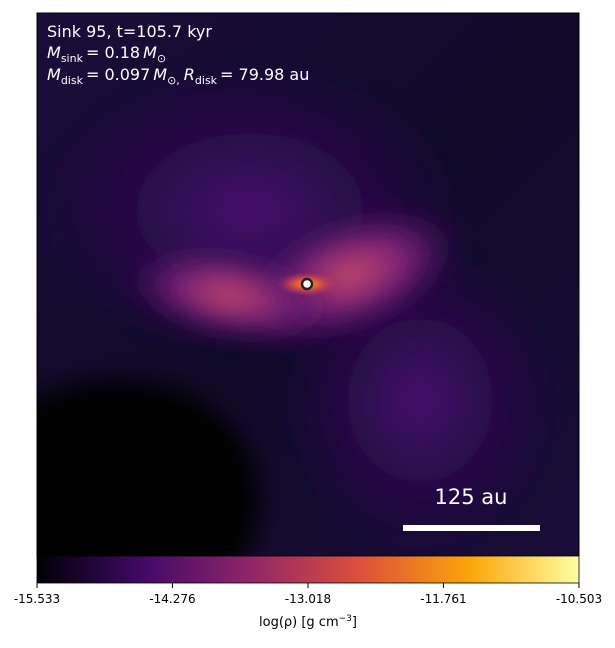 Image resolution: width=615 pixels, height=648 pixels. I want to click on scale-bar-label: 125 au, so click(471, 497).